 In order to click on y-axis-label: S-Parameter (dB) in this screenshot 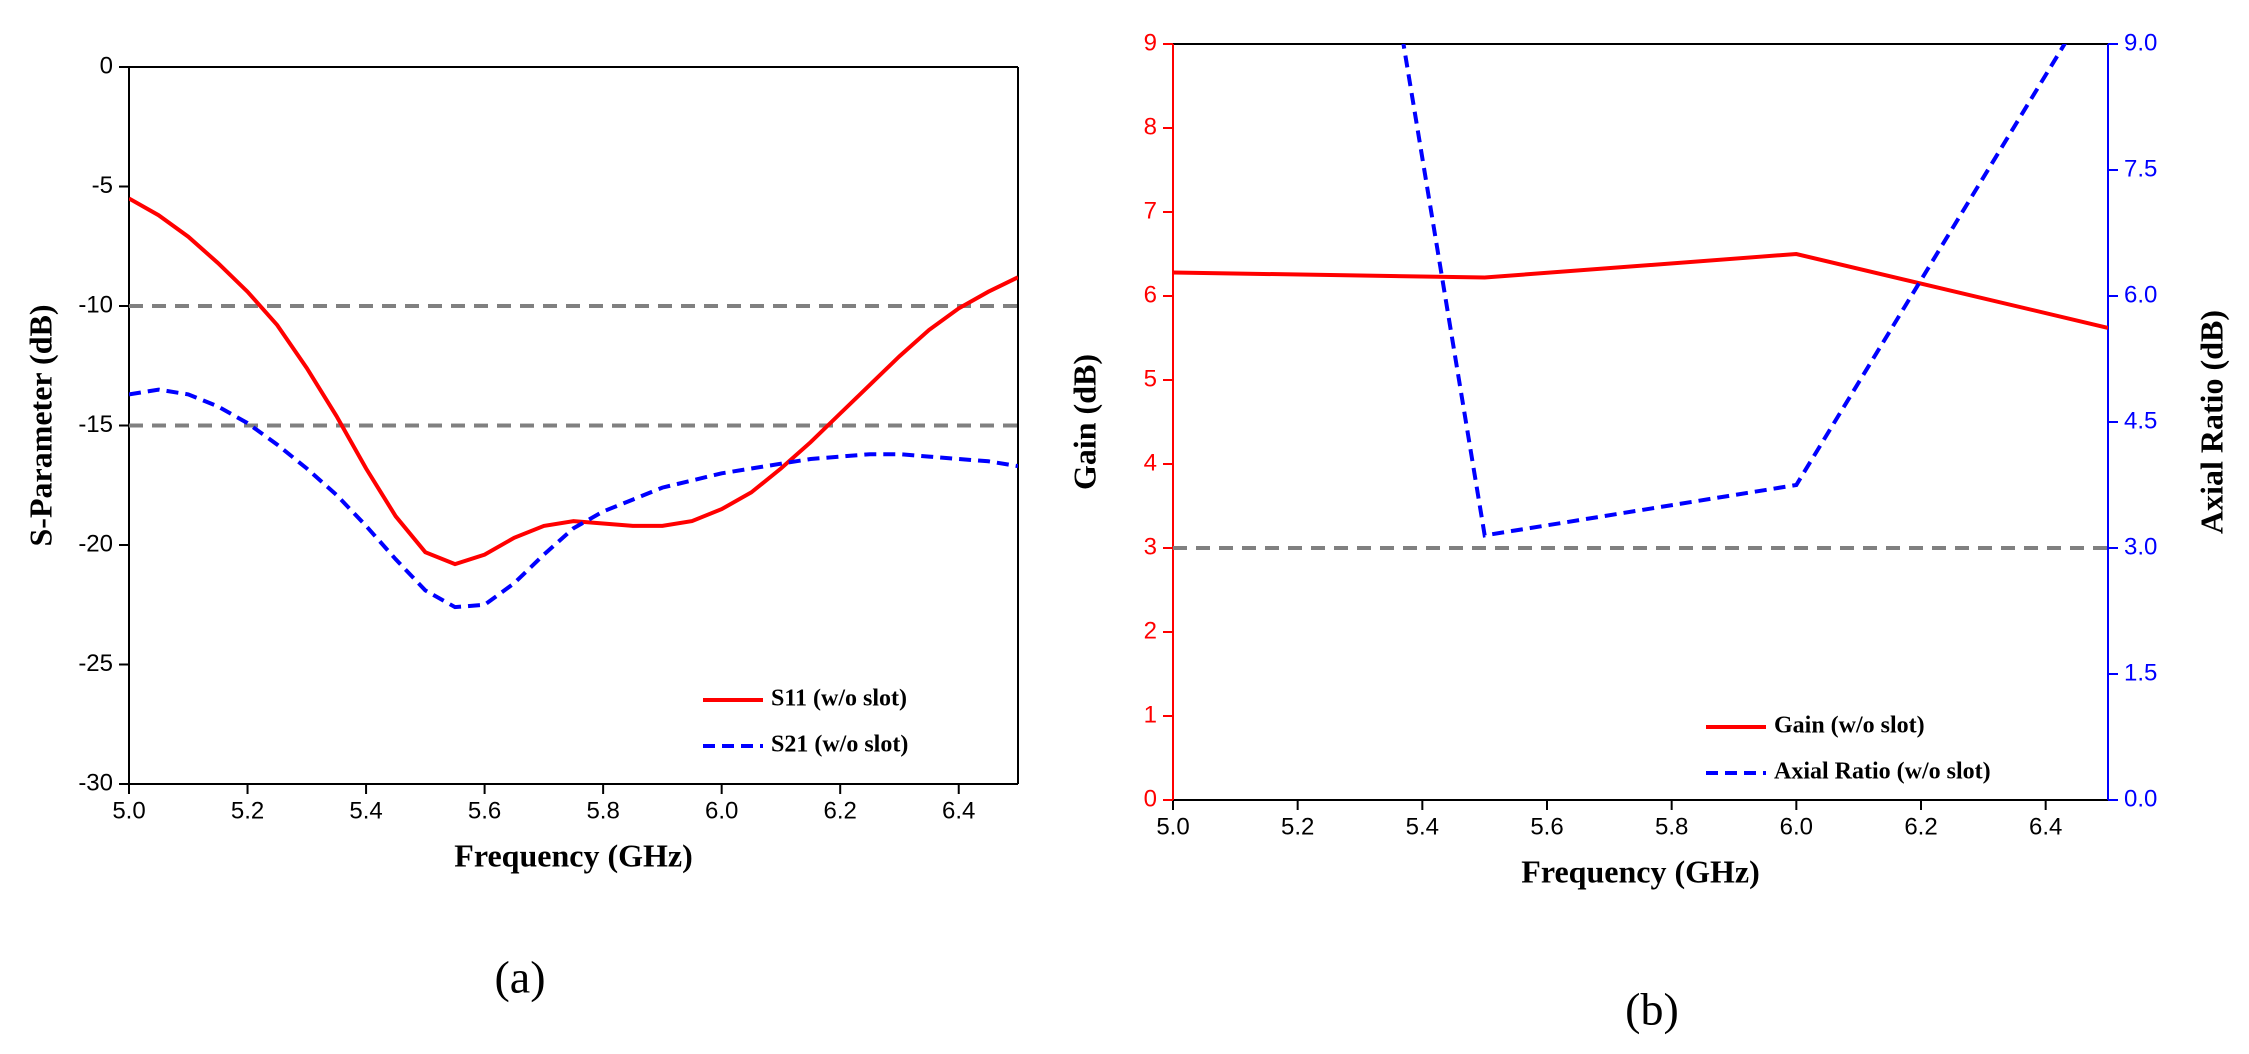, I will do `click(40, 426)`.